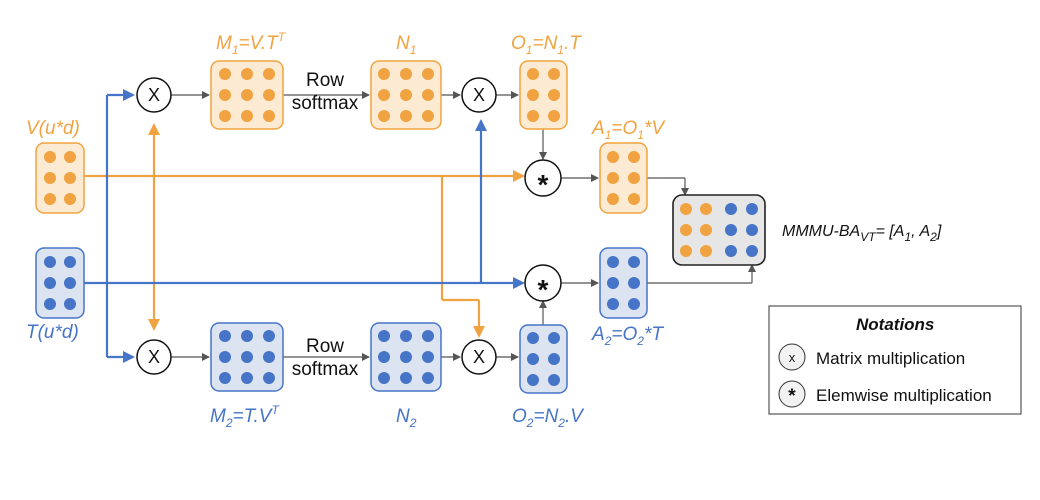 The width and height of the screenshot is (1040, 500). What do you see at coordinates (862, 233) in the screenshot?
I see `result-formula: MMMU-BAVT= [A1, A2]` at bounding box center [862, 233].